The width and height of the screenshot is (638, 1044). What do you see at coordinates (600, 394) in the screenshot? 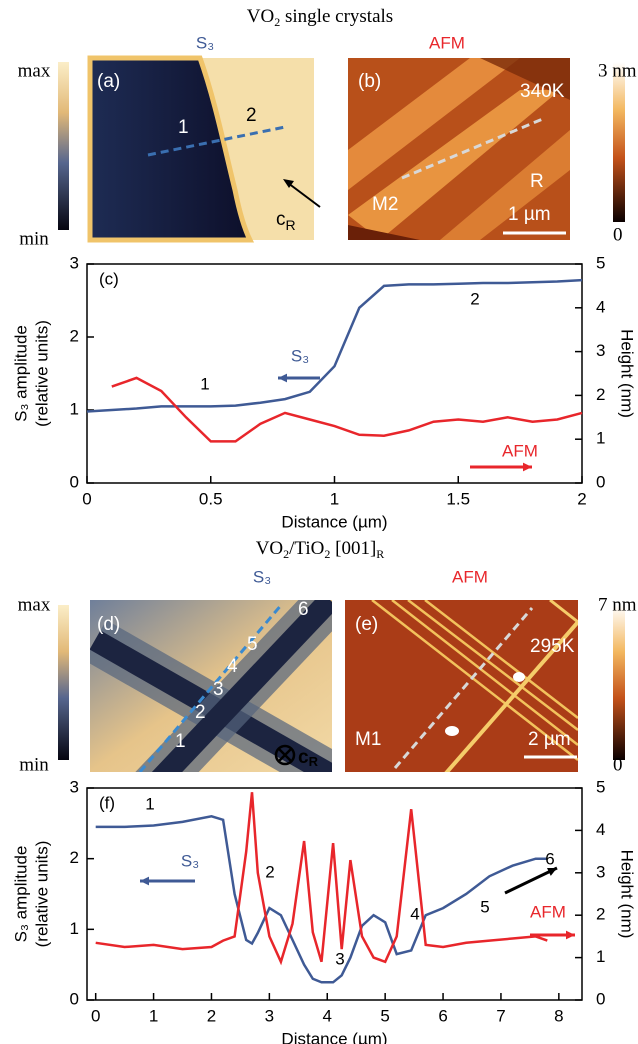
I see `y2-tick-label: 2` at bounding box center [600, 394].